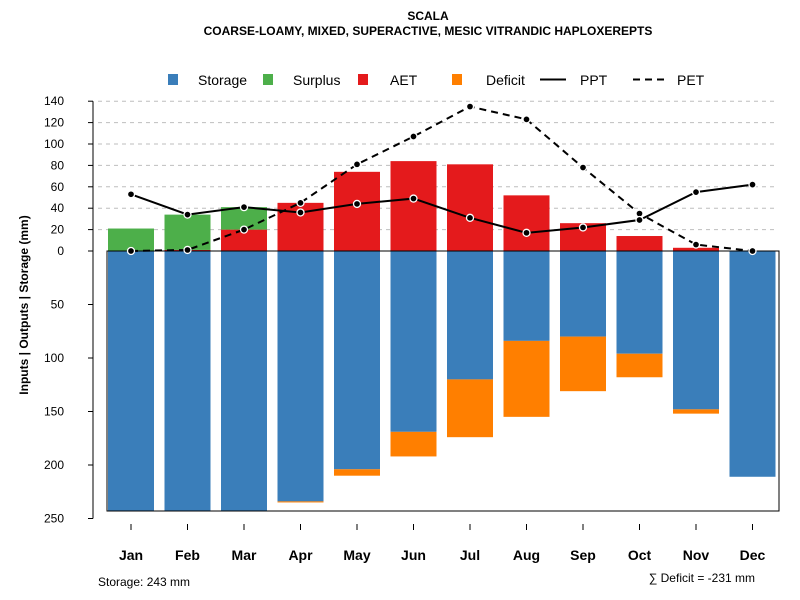  I want to click on ppt-point-mar, so click(244, 207).